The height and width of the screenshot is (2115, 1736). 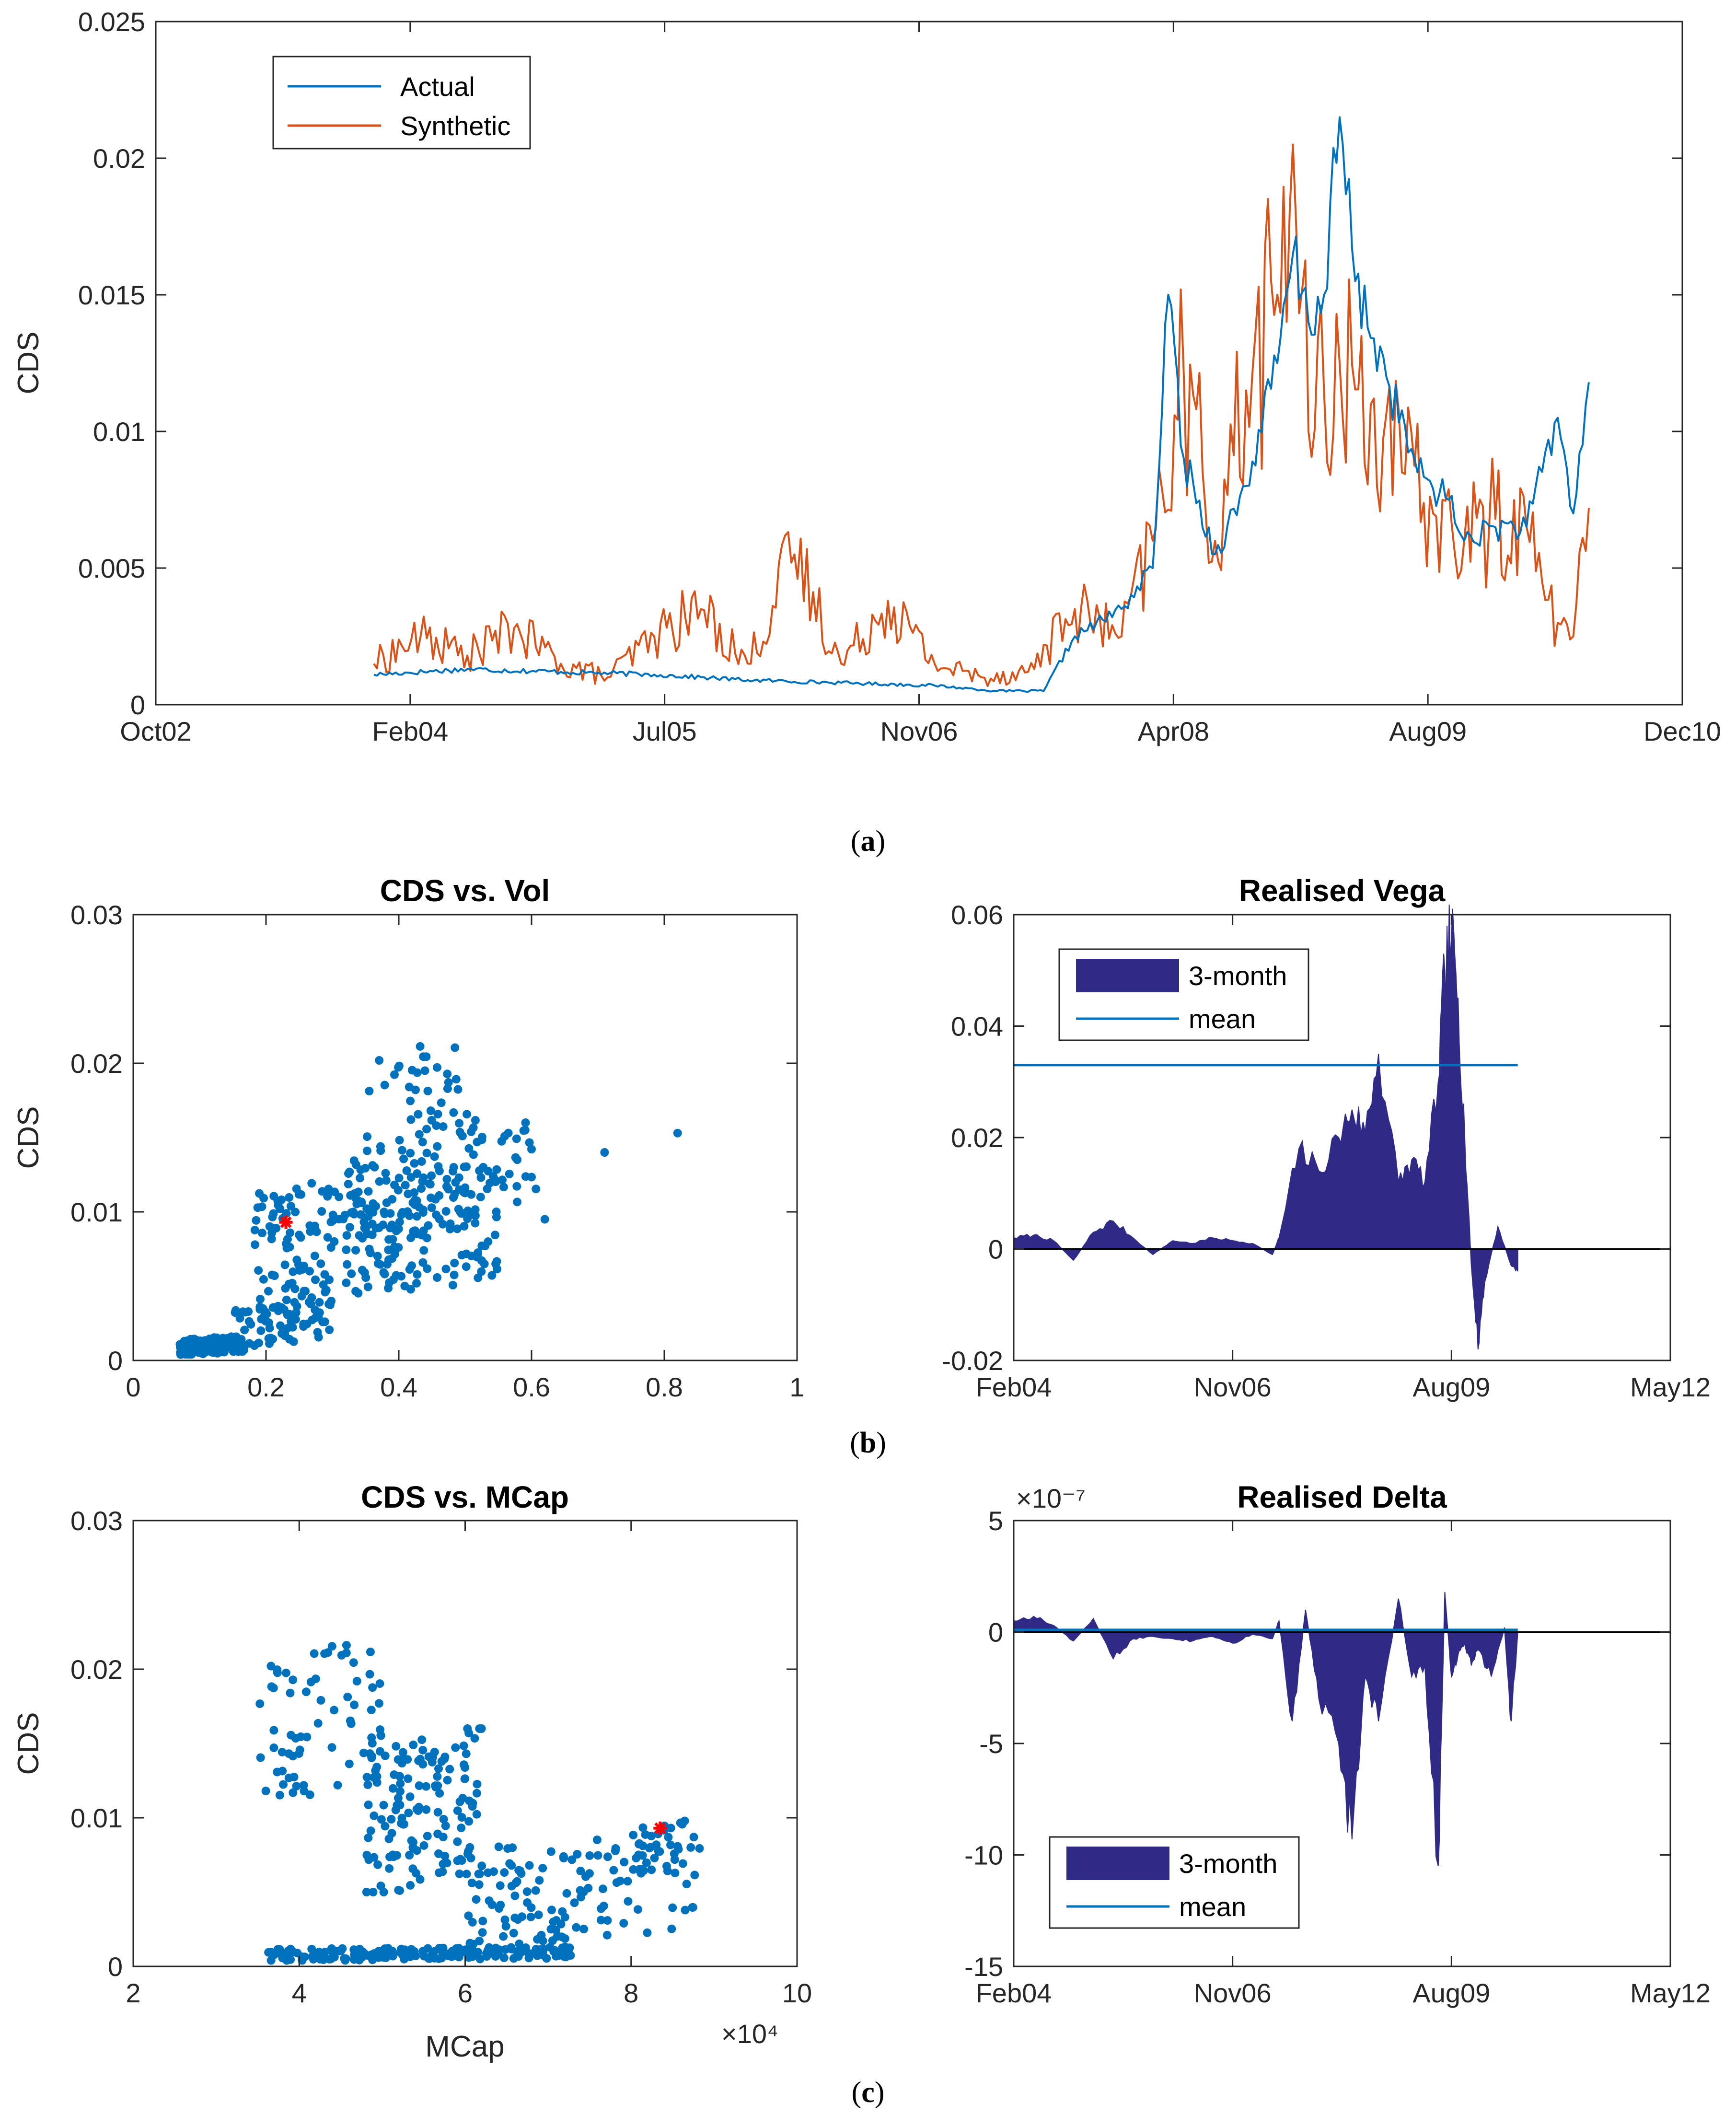 What do you see at coordinates (631, 1993) in the screenshot?
I see `x-tick-label-c-left-3: 8` at bounding box center [631, 1993].